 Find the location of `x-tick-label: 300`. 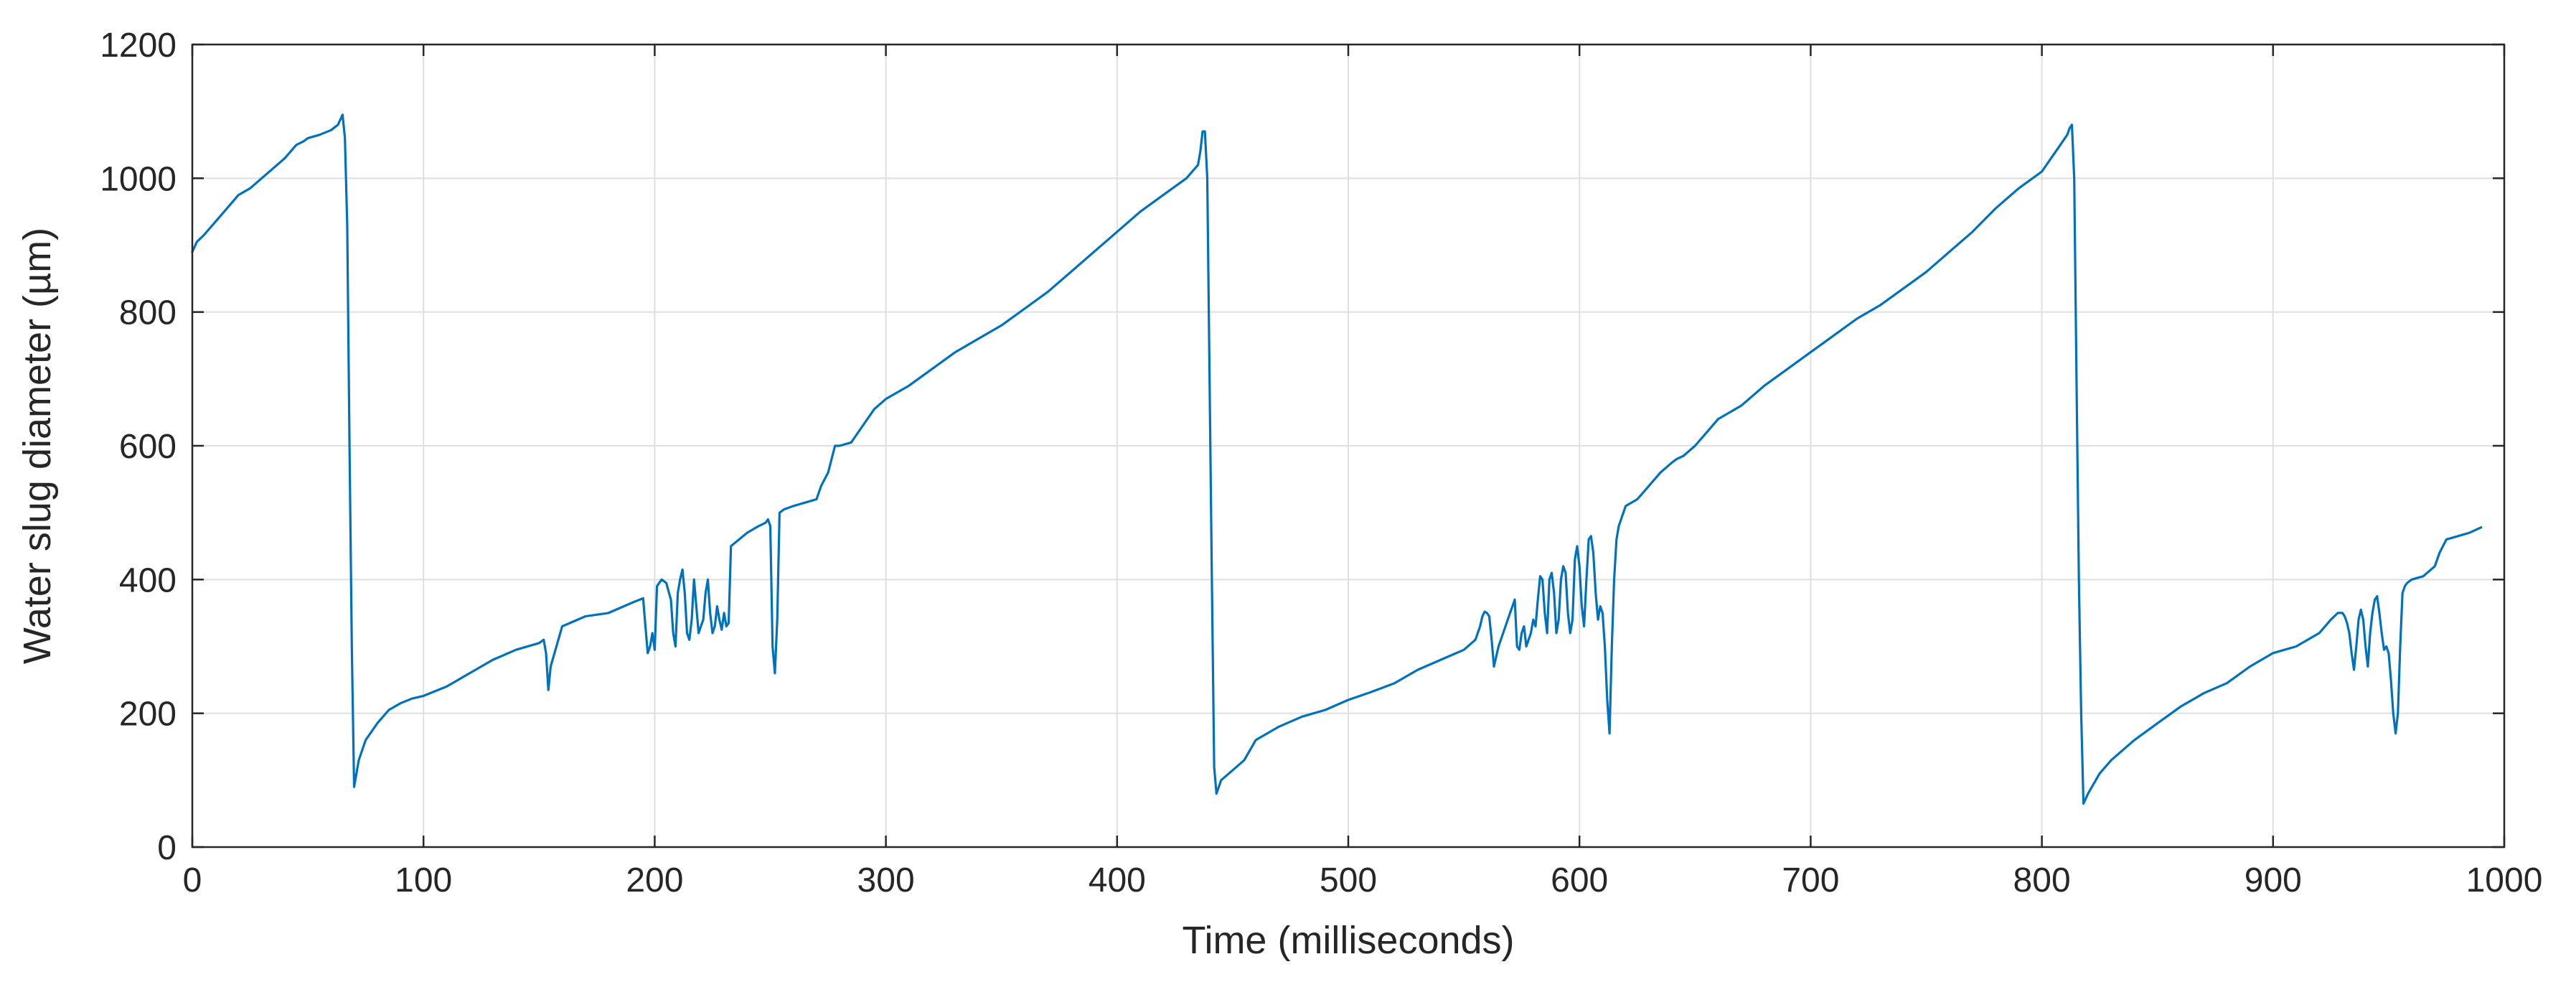

x-tick-label: 300 is located at coordinates (886, 880).